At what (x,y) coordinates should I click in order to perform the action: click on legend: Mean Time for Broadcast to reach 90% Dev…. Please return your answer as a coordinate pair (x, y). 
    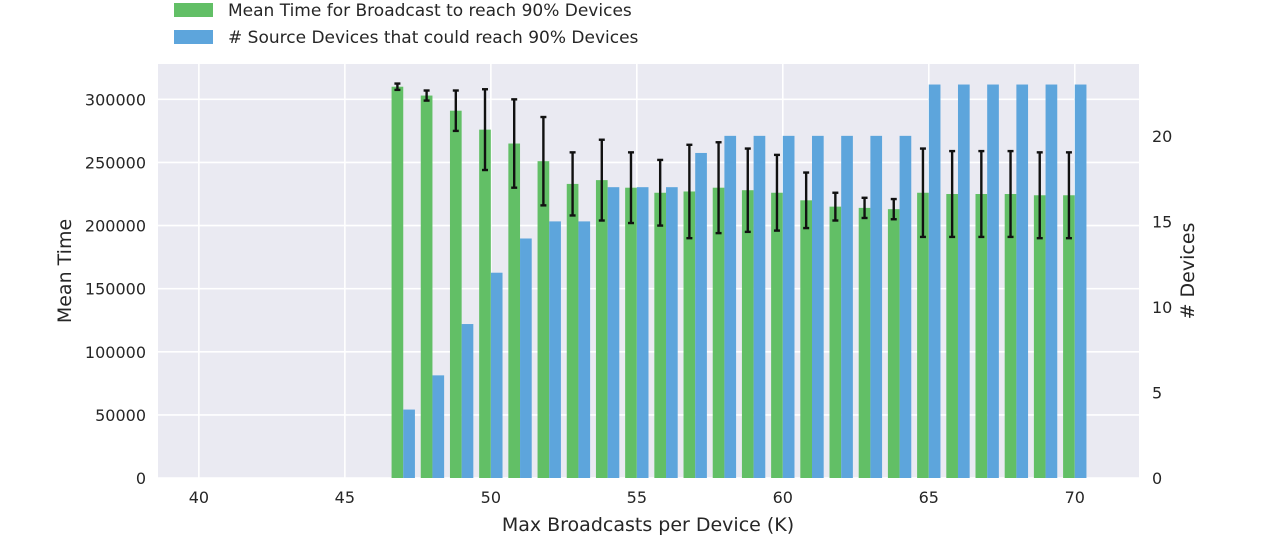
    Looking at the image, I should click on (406, 24).